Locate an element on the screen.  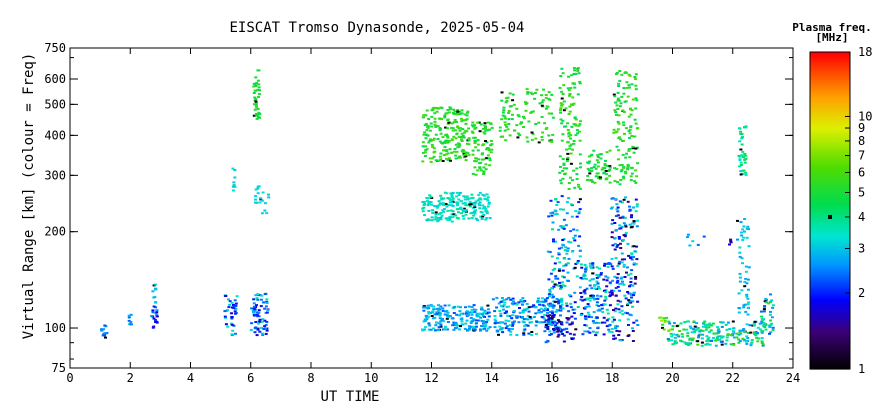
x-tick-label: 14 is located at coordinates (492, 378).